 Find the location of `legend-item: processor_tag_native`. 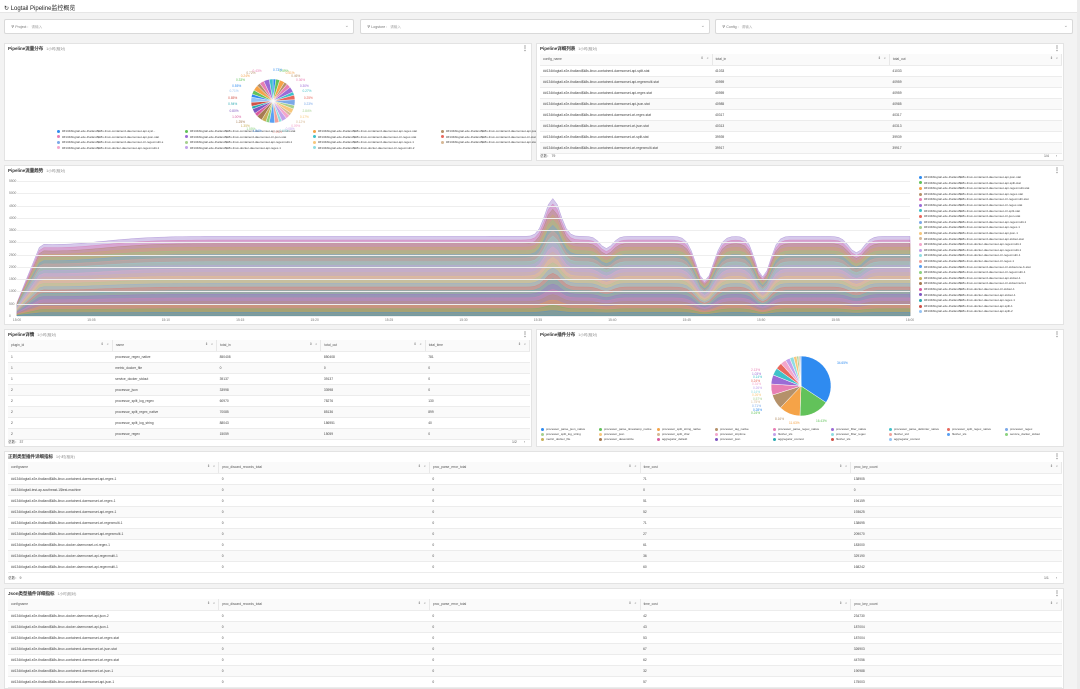

legend-item: processor_tag_native is located at coordinates (743, 429).